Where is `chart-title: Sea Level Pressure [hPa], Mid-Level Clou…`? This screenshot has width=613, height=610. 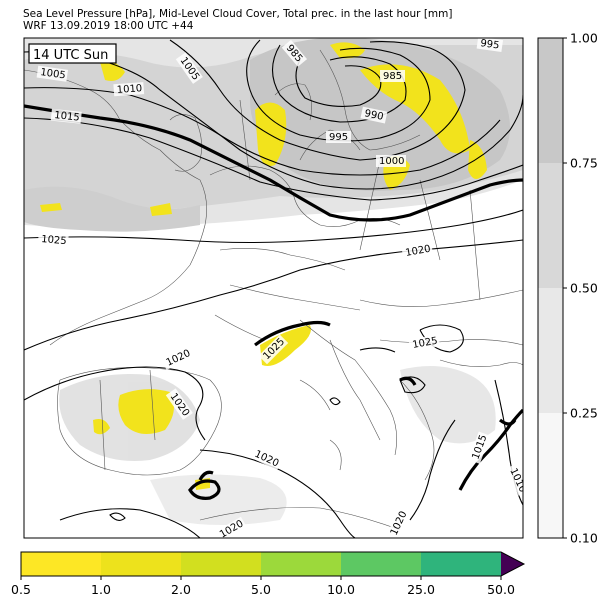
chart-title: Sea Level Pressure [hPa], Mid-Level Clou… is located at coordinates (238, 14).